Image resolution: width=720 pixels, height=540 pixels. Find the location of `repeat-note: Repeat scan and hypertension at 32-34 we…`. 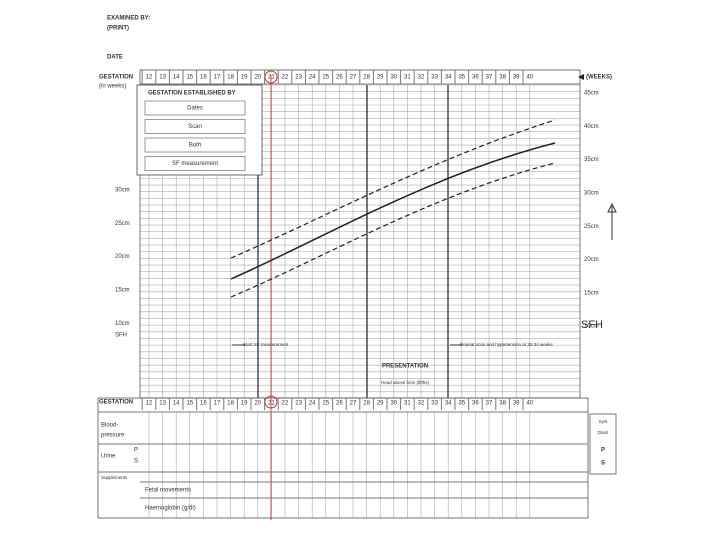

repeat-note: Repeat scan and hypertension at 32-34 we… is located at coordinates (507, 344).